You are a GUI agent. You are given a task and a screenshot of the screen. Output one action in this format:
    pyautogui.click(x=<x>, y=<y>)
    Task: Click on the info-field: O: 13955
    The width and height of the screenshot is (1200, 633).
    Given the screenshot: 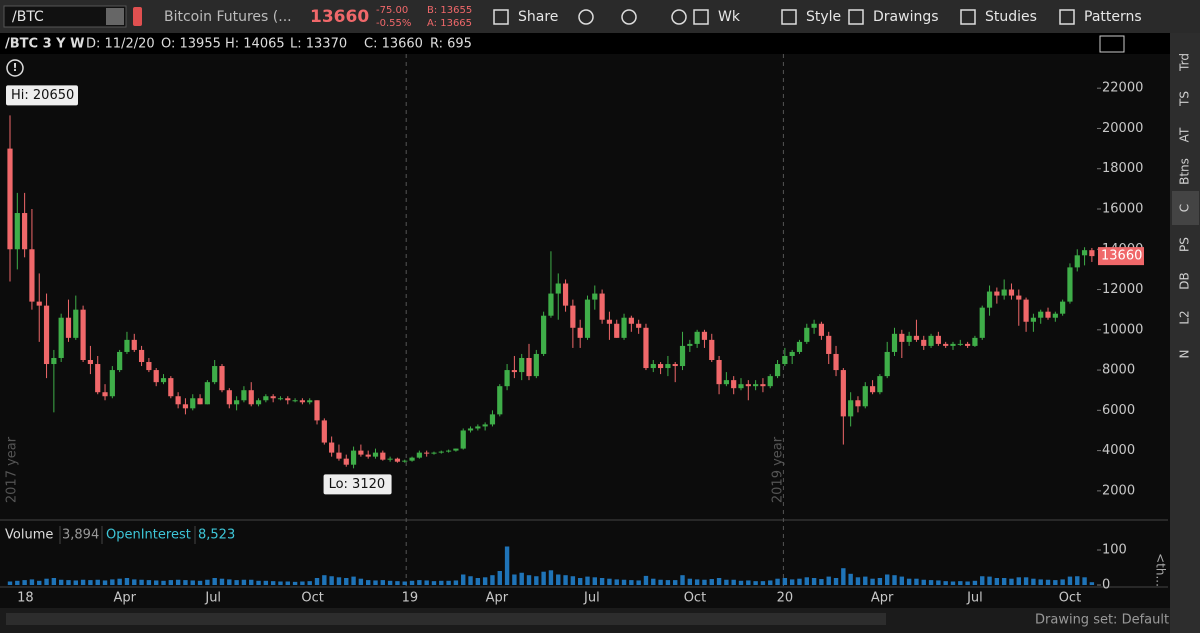 What is the action you would take?
    pyautogui.click(x=191, y=44)
    